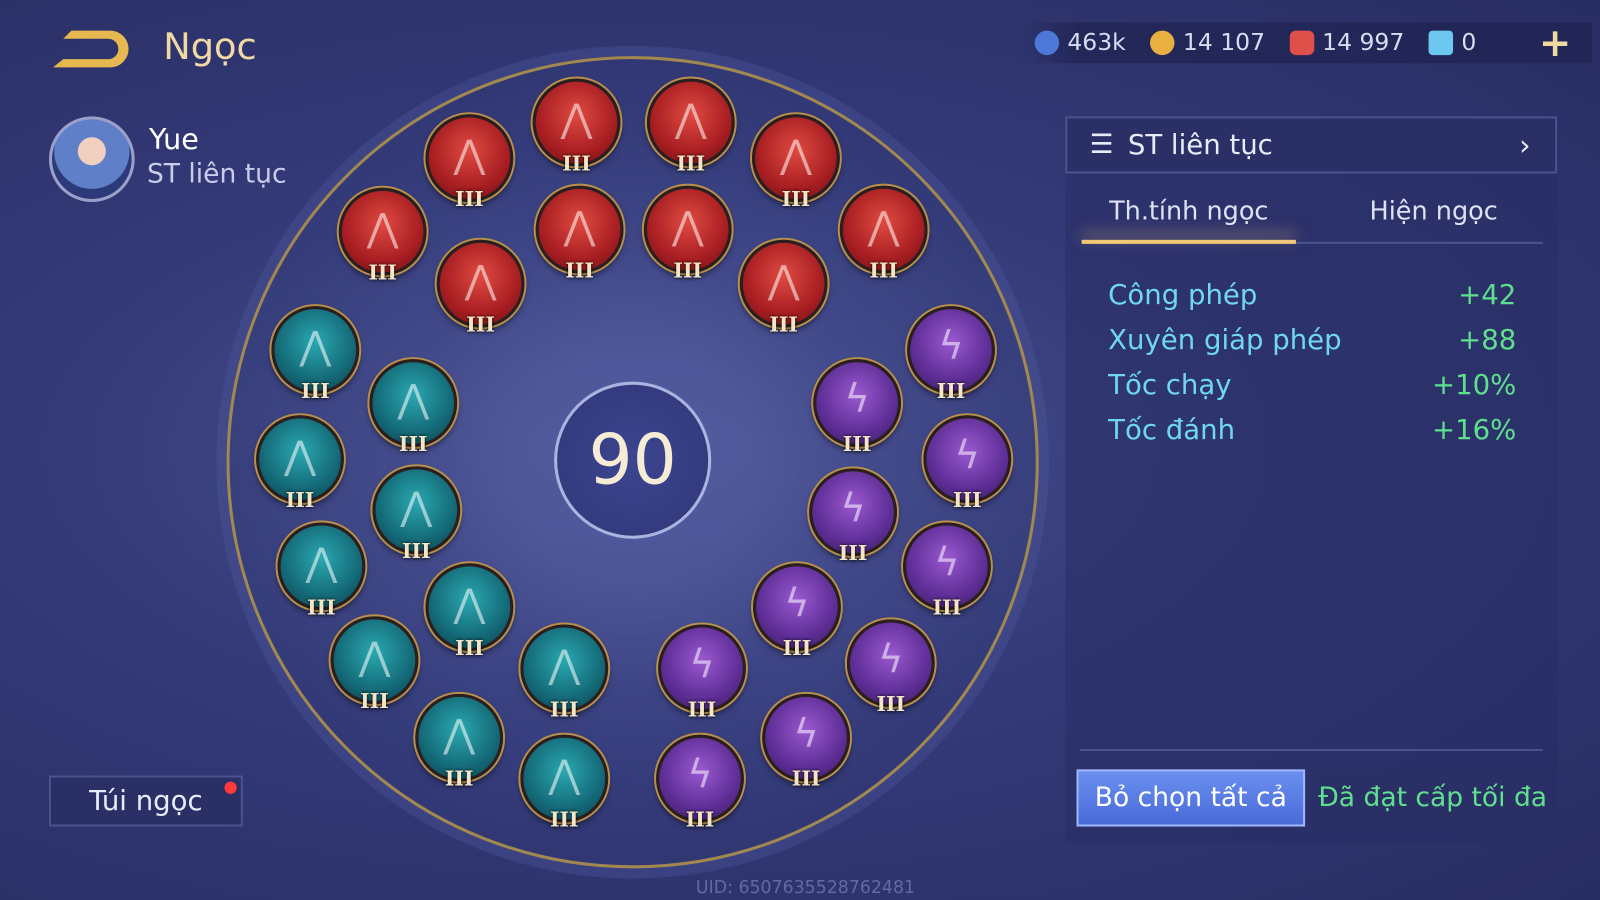 Image resolution: width=1600 pixels, height=900 pixels. Describe the element at coordinates (1311, 750) in the screenshot. I see `divider` at that location.